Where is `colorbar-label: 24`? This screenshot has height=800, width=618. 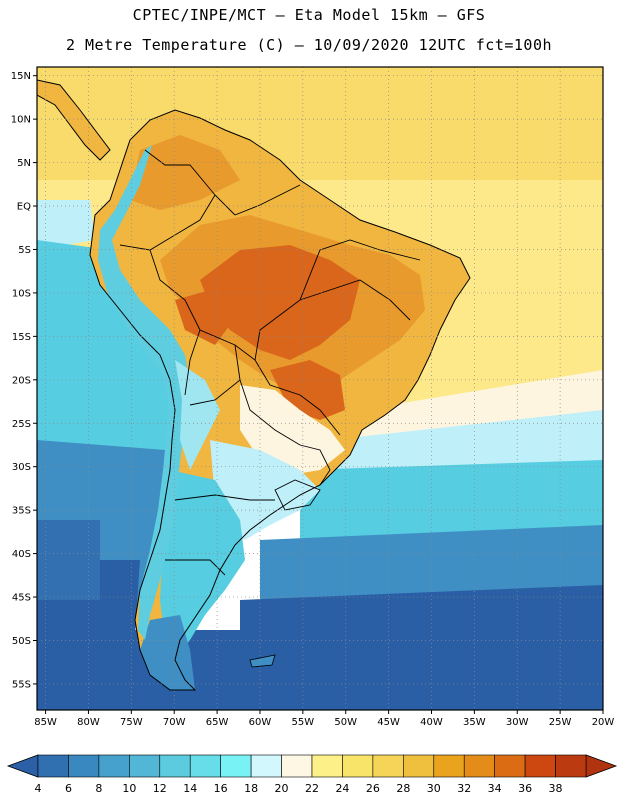 colorbar-label: 24 is located at coordinates (342, 788).